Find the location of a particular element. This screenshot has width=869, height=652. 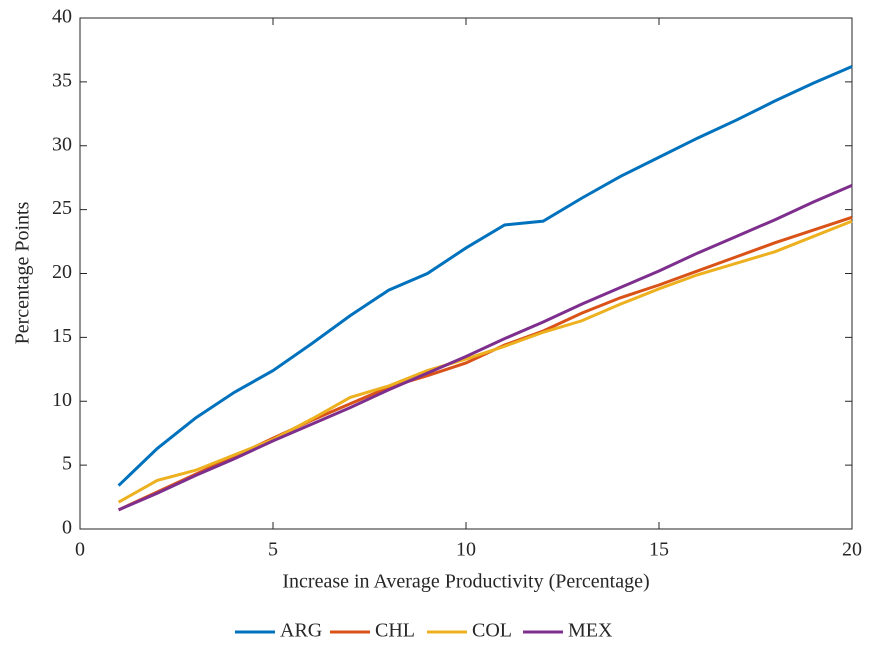

legend-label: MEX is located at coordinates (590, 631).